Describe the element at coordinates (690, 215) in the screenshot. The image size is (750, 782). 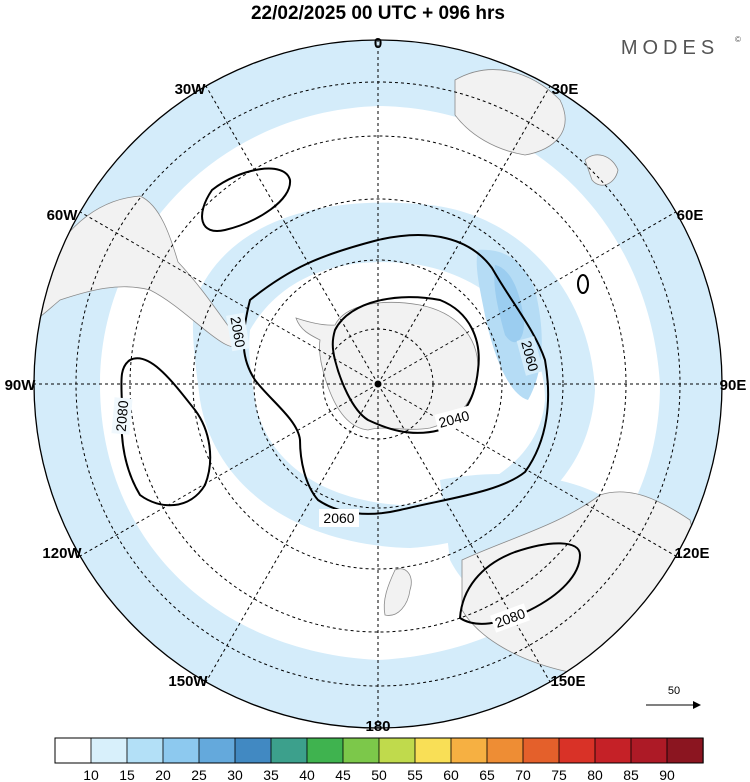
I see `lon-label-60e: 60E` at that location.